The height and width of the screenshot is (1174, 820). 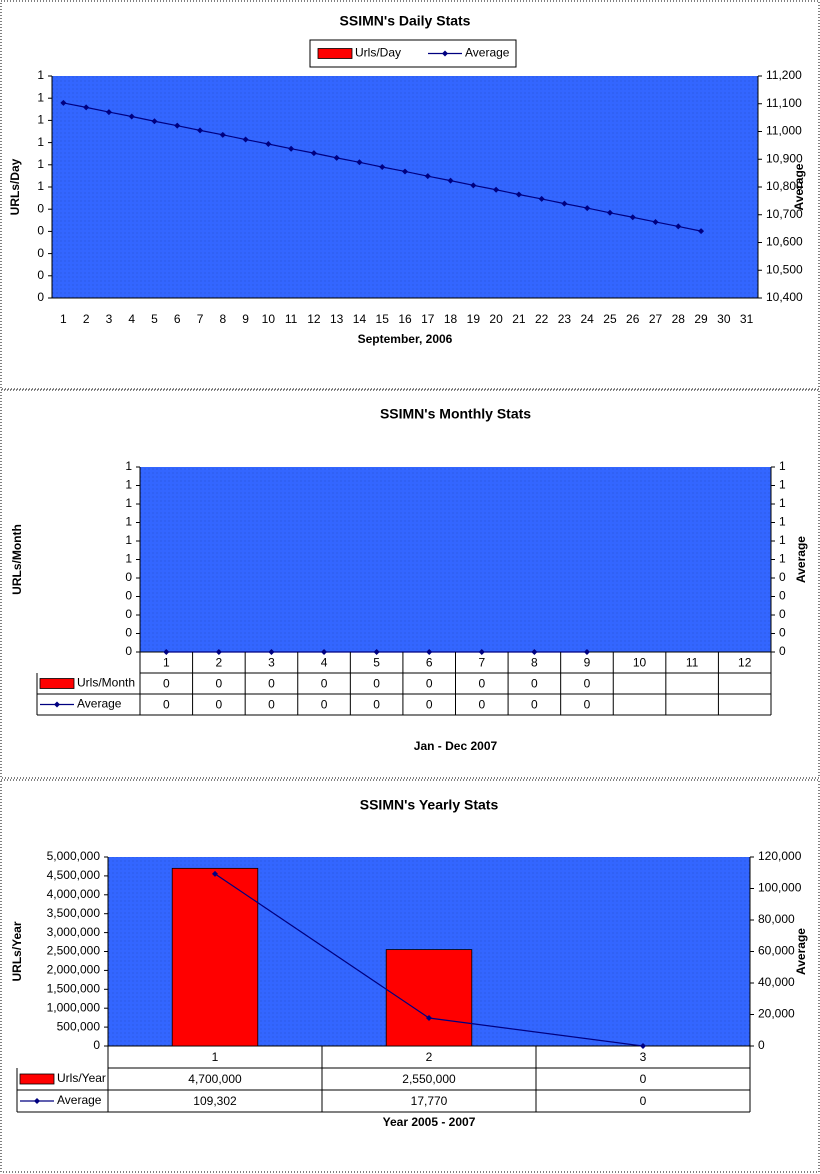 What do you see at coordinates (219, 663) in the screenshot?
I see `x-tick-label: 2` at bounding box center [219, 663].